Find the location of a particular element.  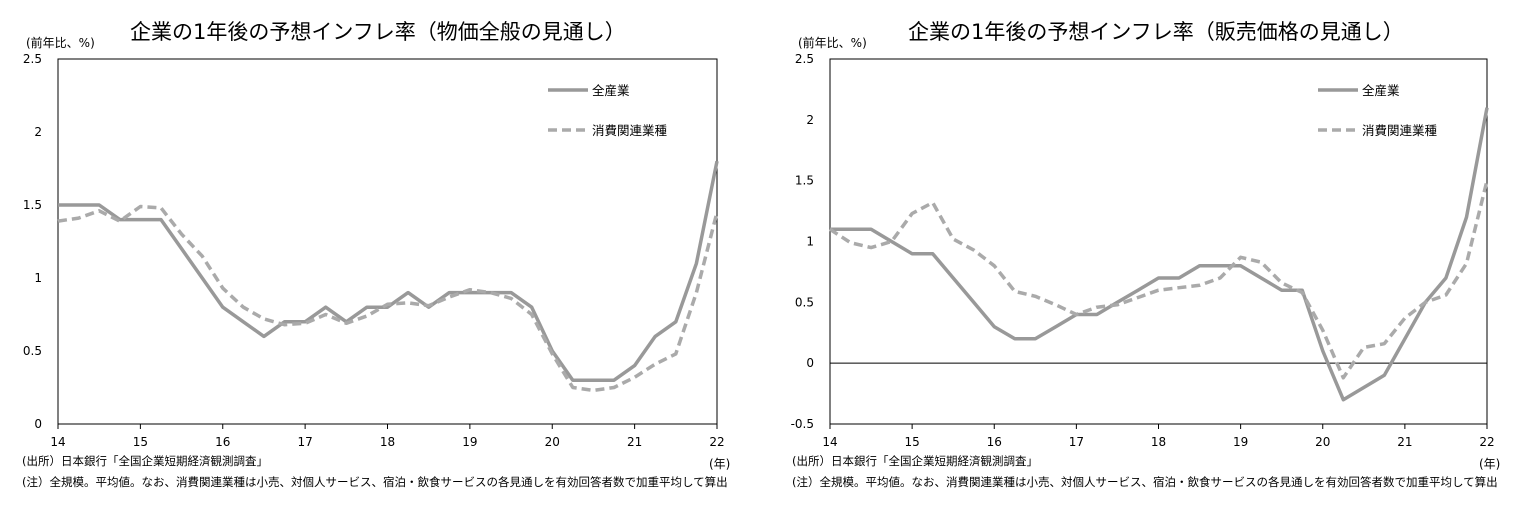

chart-title: 企業の1年後の予想インフレ率（販売価格の見通し） is located at coordinates (1156, 32).